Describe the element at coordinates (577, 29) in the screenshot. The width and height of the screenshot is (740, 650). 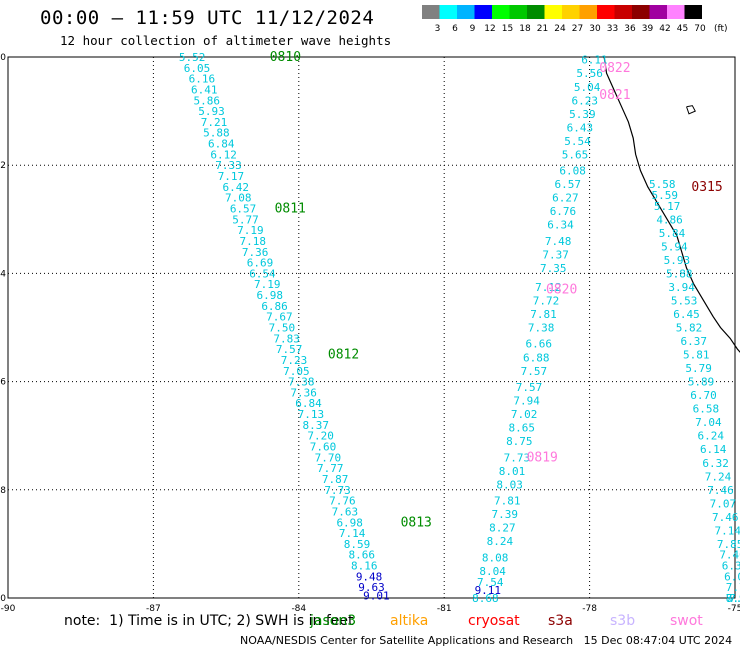
I see `legend-tick-label: 27` at that location.